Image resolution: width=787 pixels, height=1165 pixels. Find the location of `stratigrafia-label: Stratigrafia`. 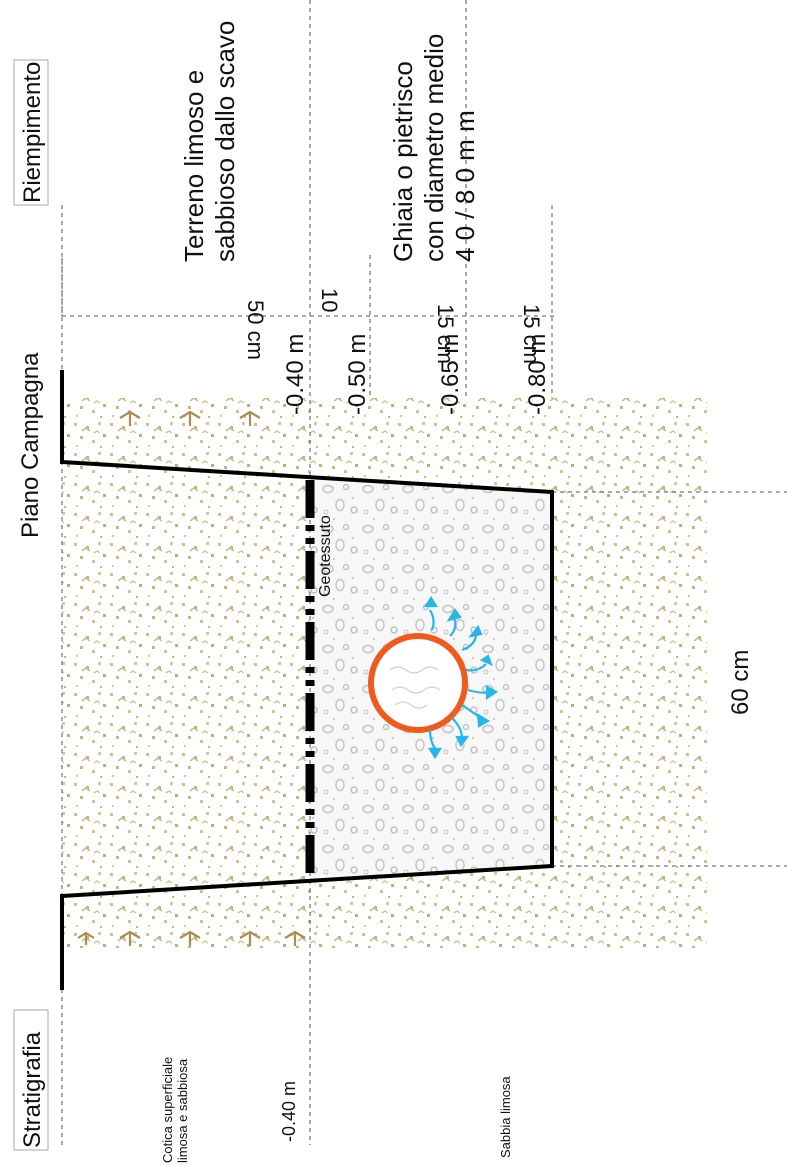

stratigrafia-label: Stratigrafia is located at coordinates (32, 1089).